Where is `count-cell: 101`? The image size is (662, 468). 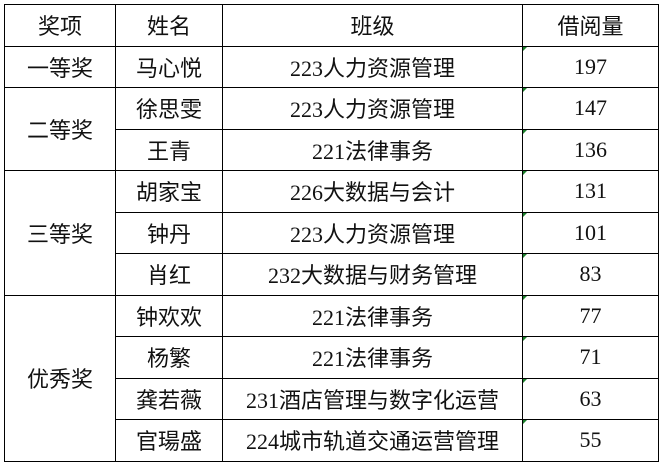 count-cell: 101 is located at coordinates (590, 232).